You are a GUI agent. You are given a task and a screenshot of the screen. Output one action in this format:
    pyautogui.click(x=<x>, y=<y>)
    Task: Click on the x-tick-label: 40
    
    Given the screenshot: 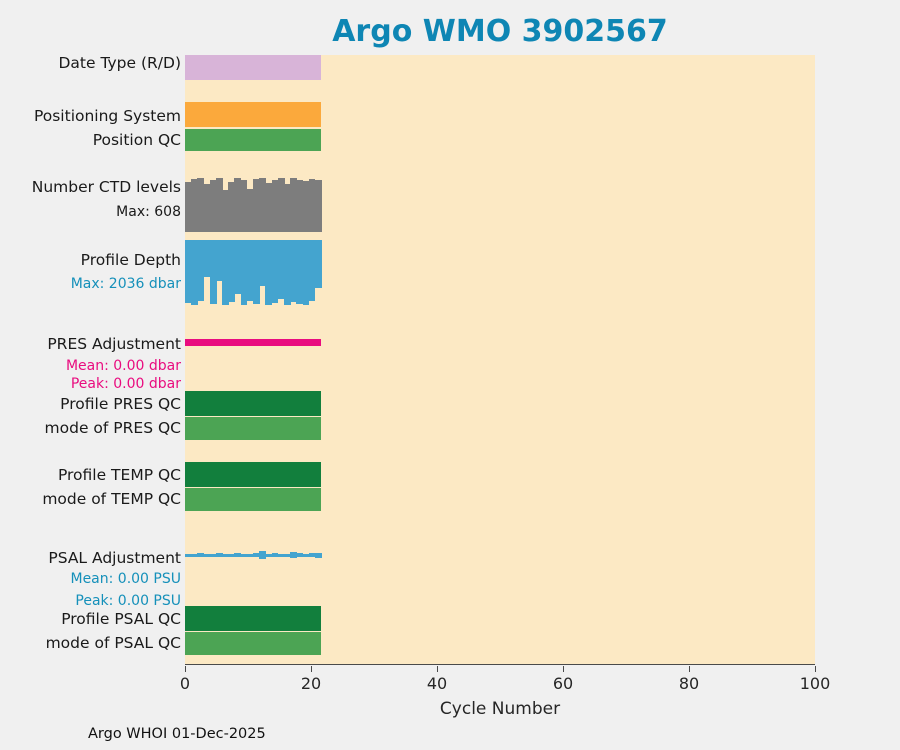 What is the action you would take?
    pyautogui.click(x=437, y=683)
    